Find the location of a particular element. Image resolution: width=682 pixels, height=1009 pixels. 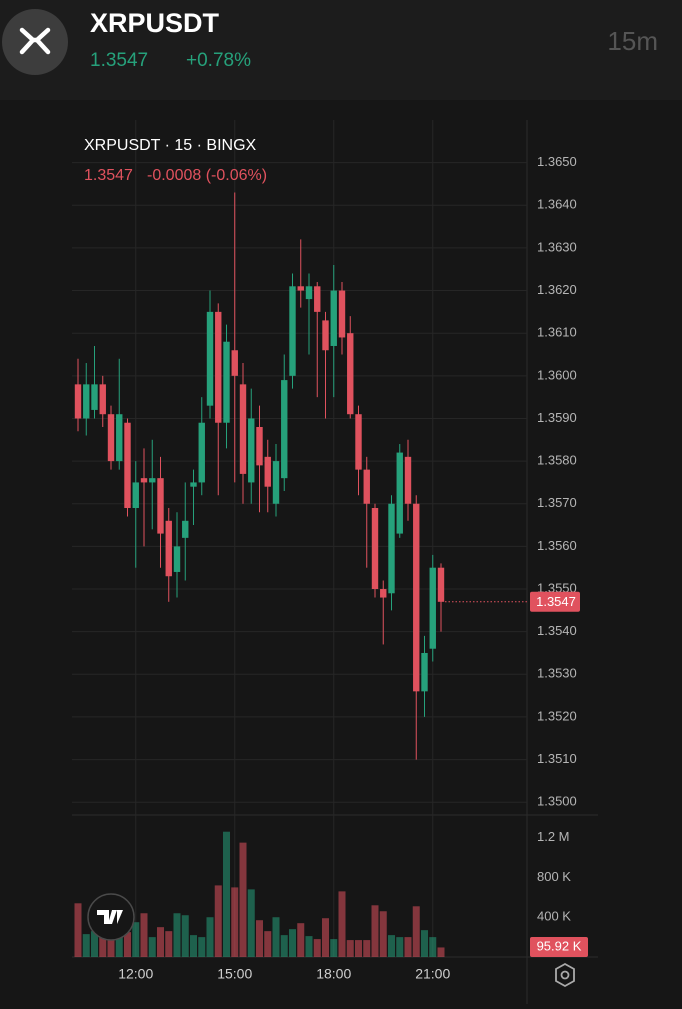

y-tick-label: 1.3600 is located at coordinates (557, 374).